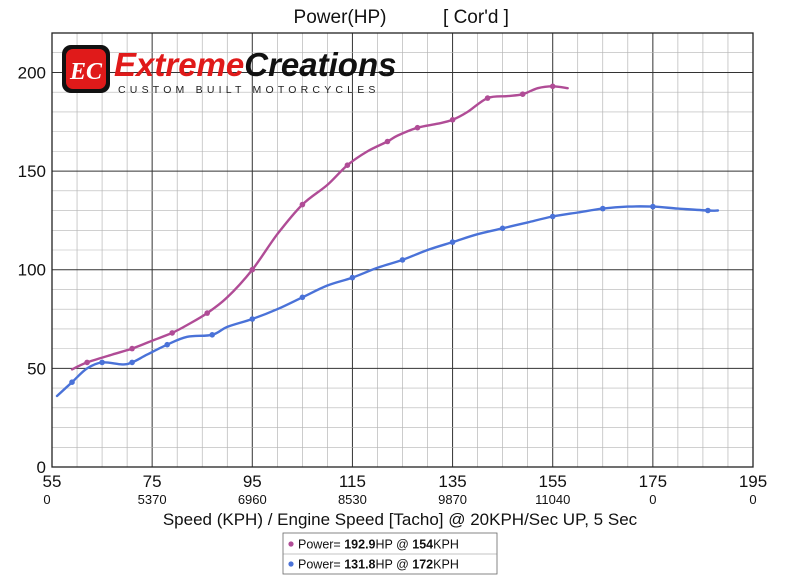  What do you see at coordinates (753, 481) in the screenshot?
I see `x-tick-label: 195` at bounding box center [753, 481].